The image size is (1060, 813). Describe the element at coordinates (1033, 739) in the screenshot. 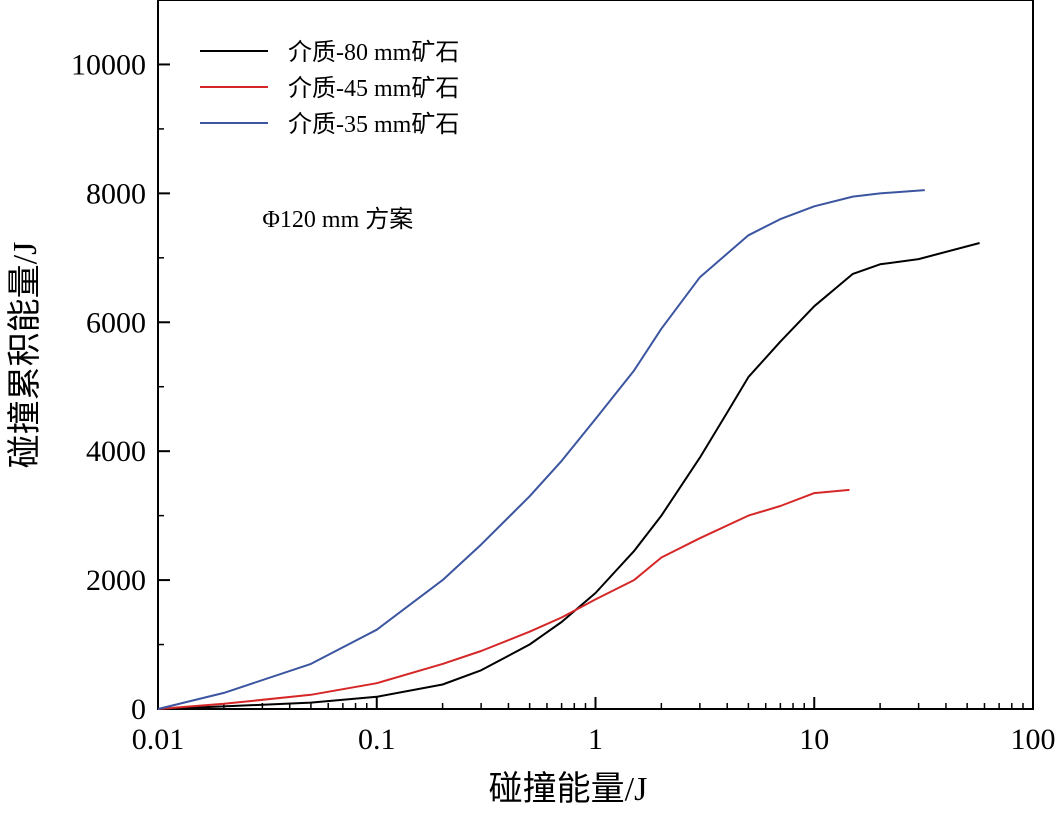

I see `x-tick-label: 100` at that location.